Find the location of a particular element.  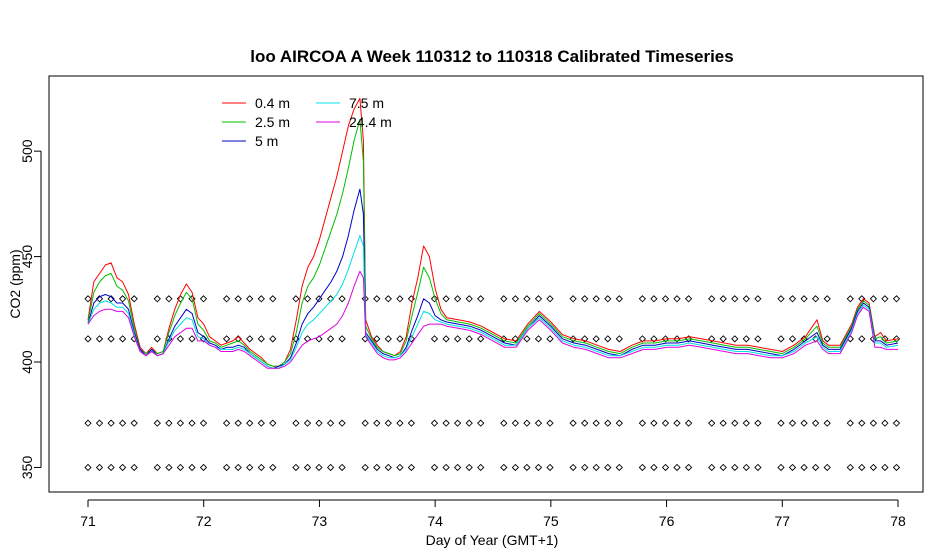

x-tick-label: 76 is located at coordinates (667, 521).